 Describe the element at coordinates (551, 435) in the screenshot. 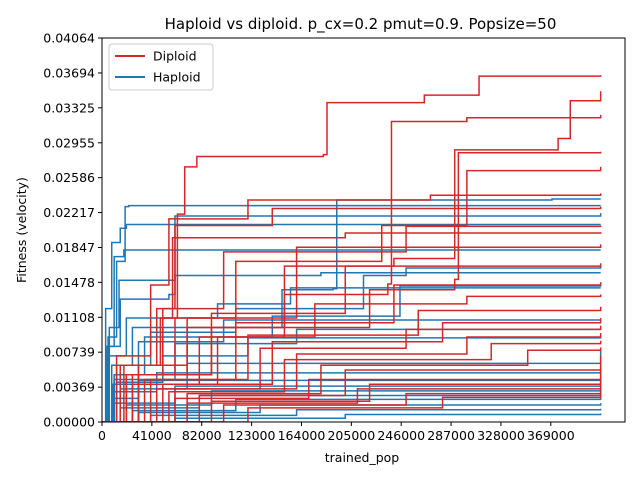

I see `x-tick-label: 369000` at that location.